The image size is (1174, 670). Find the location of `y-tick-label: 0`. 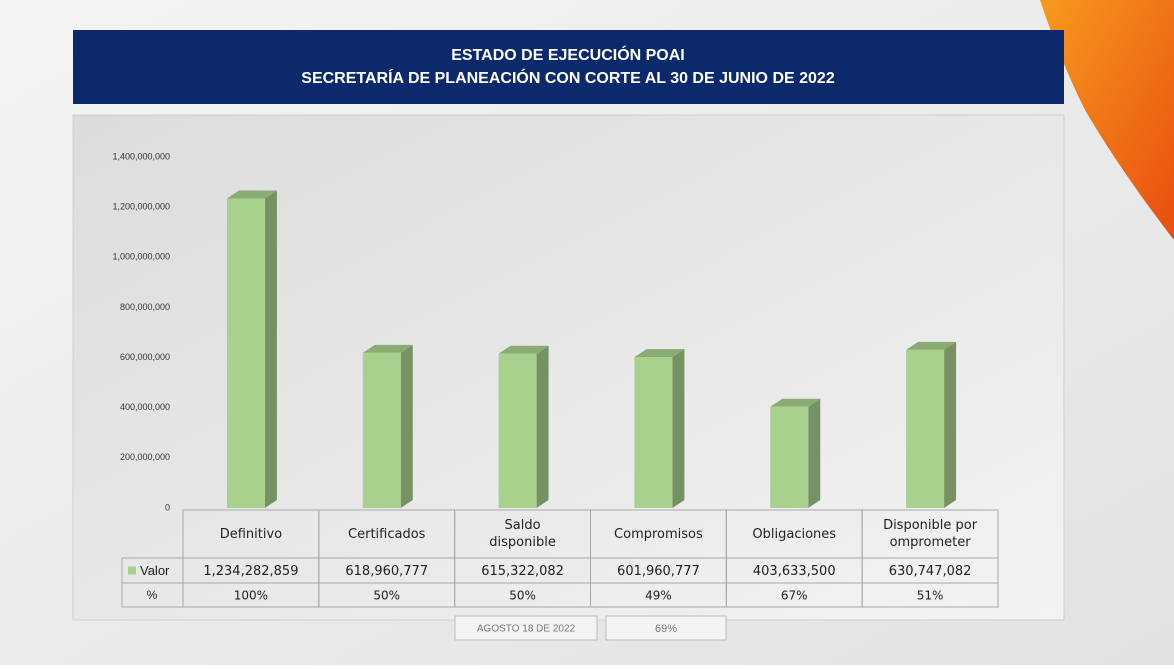

y-tick-label: 0 is located at coordinates (167, 507).